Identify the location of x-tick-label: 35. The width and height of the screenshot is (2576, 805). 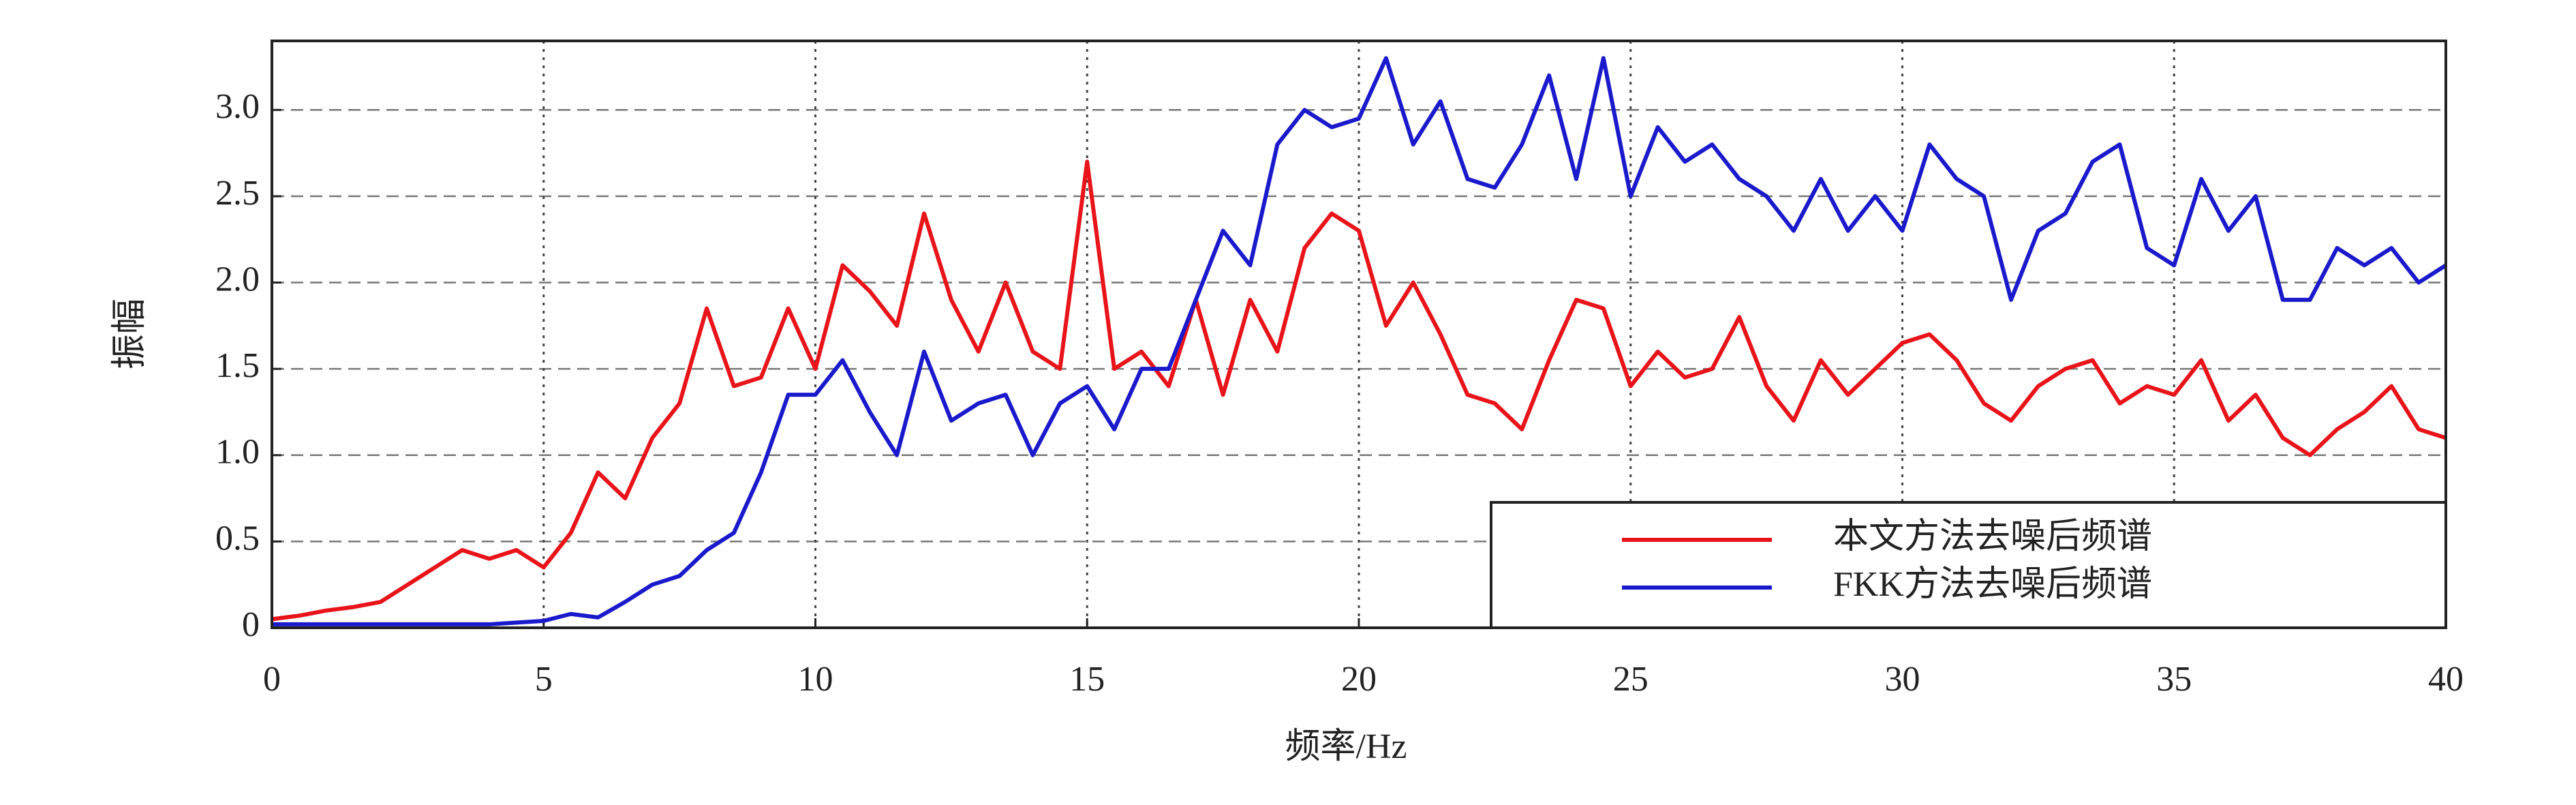
(2174, 679).